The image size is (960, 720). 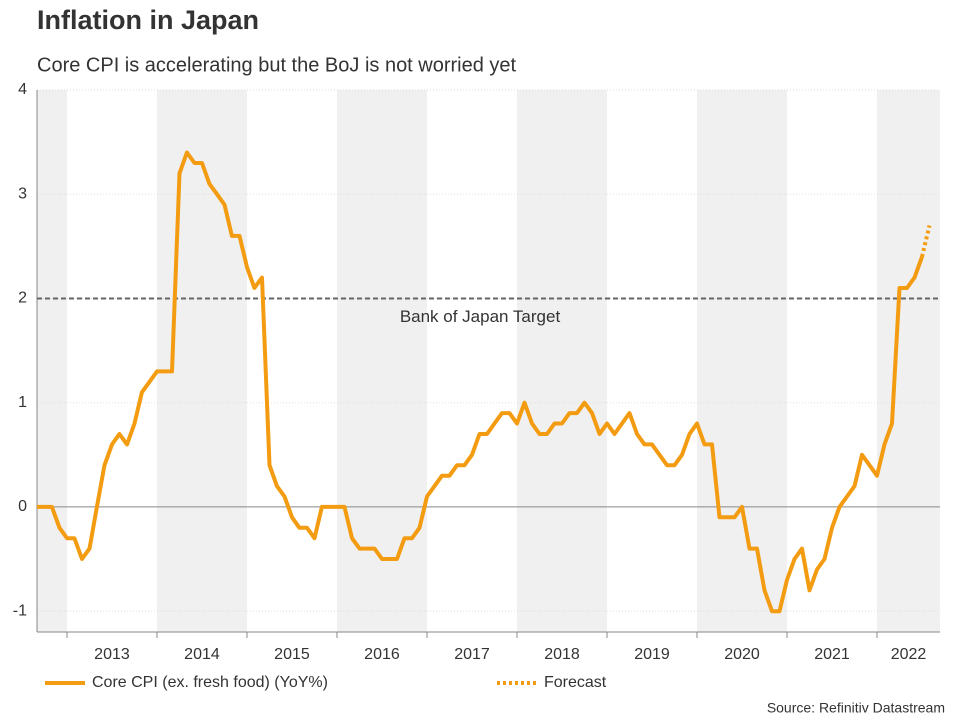 What do you see at coordinates (856, 708) in the screenshot?
I see `source: Source: Refinitiv Datastream` at bounding box center [856, 708].